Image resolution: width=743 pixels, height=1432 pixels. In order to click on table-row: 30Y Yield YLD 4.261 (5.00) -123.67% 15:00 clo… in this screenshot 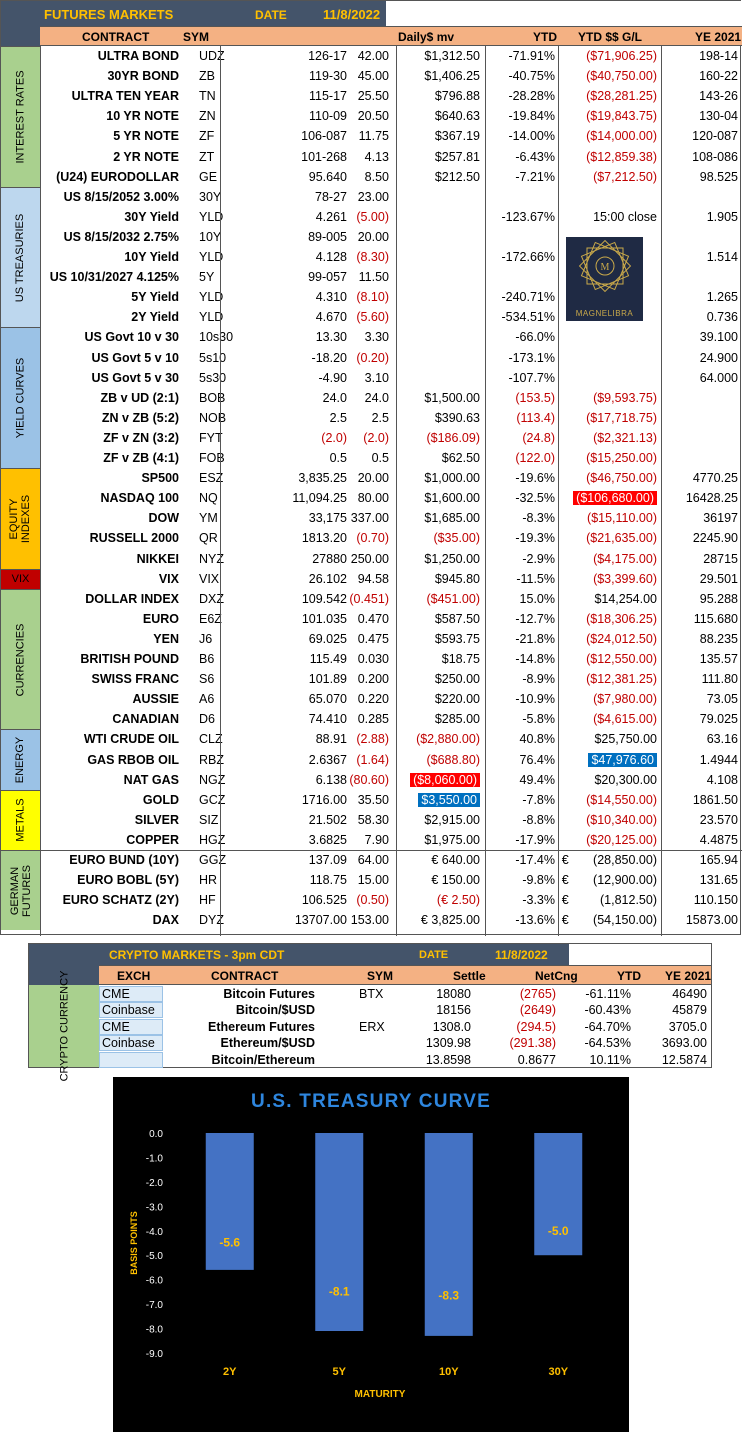, I will do `click(391, 217)`.